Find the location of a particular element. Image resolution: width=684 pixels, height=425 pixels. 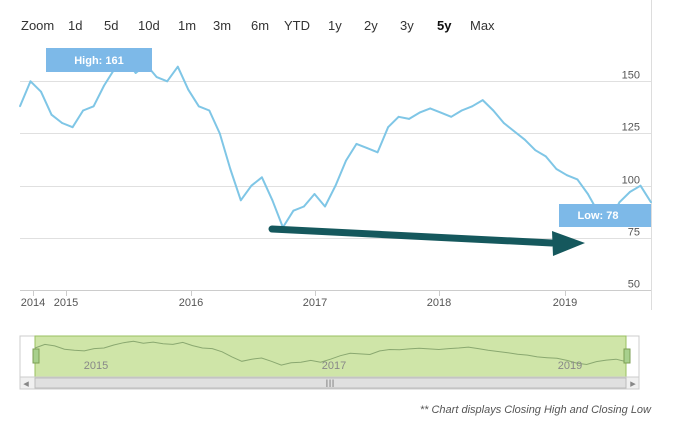

y-tick-label: 50 is located at coordinates (634, 285).